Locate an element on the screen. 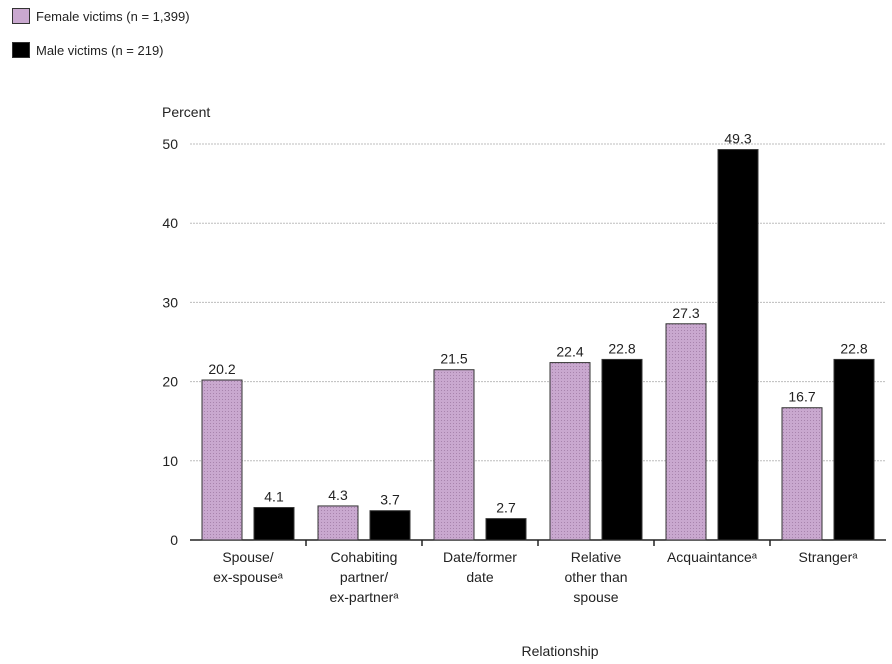 The width and height of the screenshot is (892, 664). legend-item-female: Female victims (n = 1,399) is located at coordinates (101, 16).